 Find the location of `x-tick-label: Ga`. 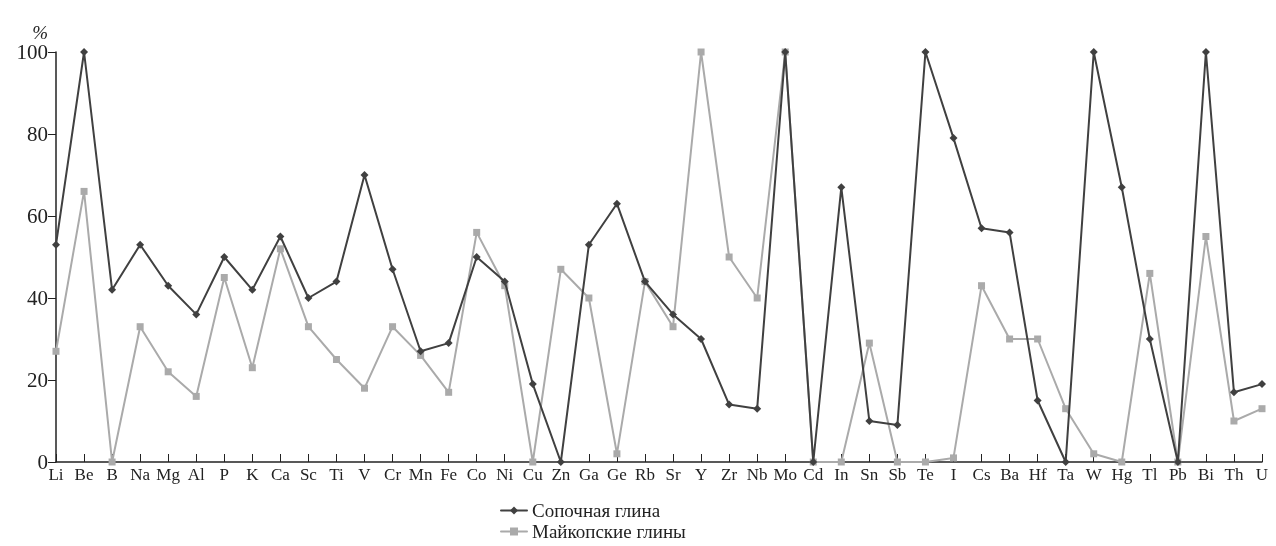

x-tick-label: Ga is located at coordinates (589, 474).